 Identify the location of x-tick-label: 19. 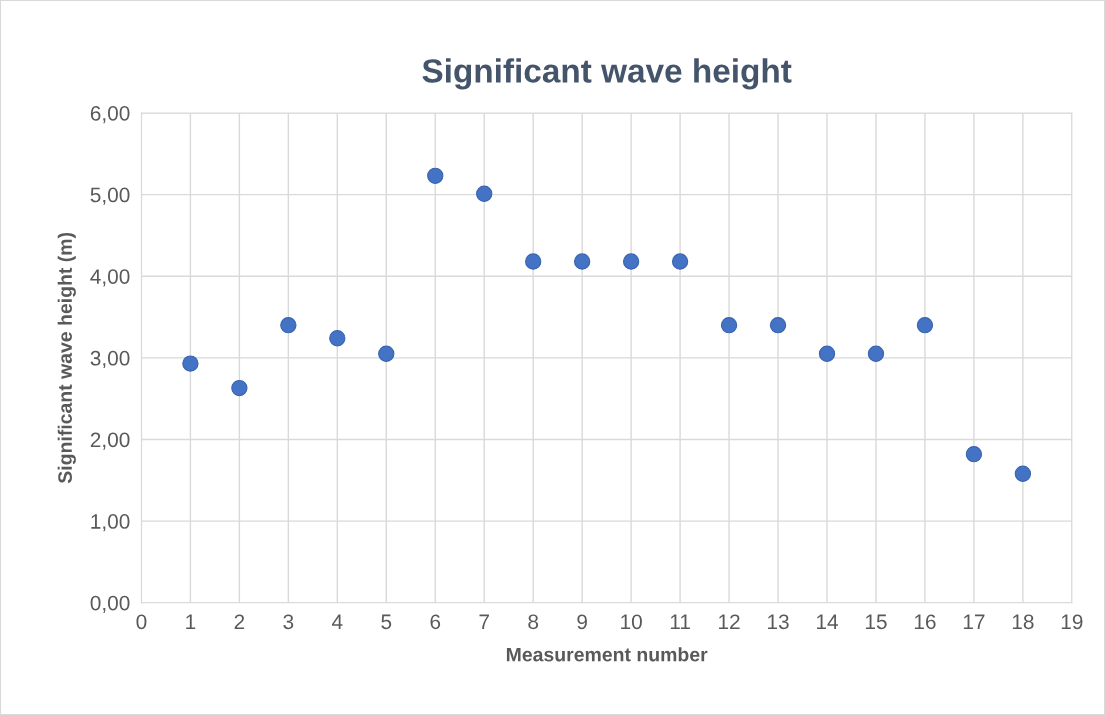
(1072, 622).